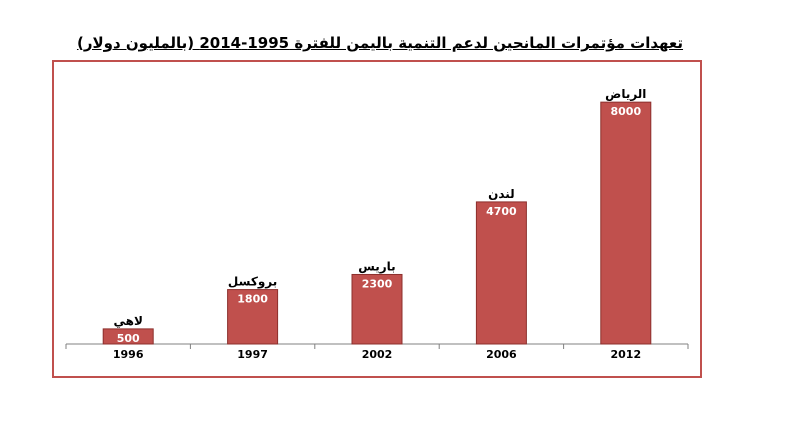  I want to click on data-label: 8000, so click(625, 111).